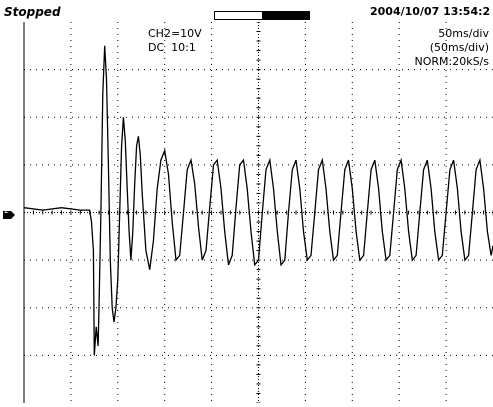  Describe the element at coordinates (451, 61) in the screenshot. I see `acquisition-mode-readout: NORM:20kS/s` at that location.